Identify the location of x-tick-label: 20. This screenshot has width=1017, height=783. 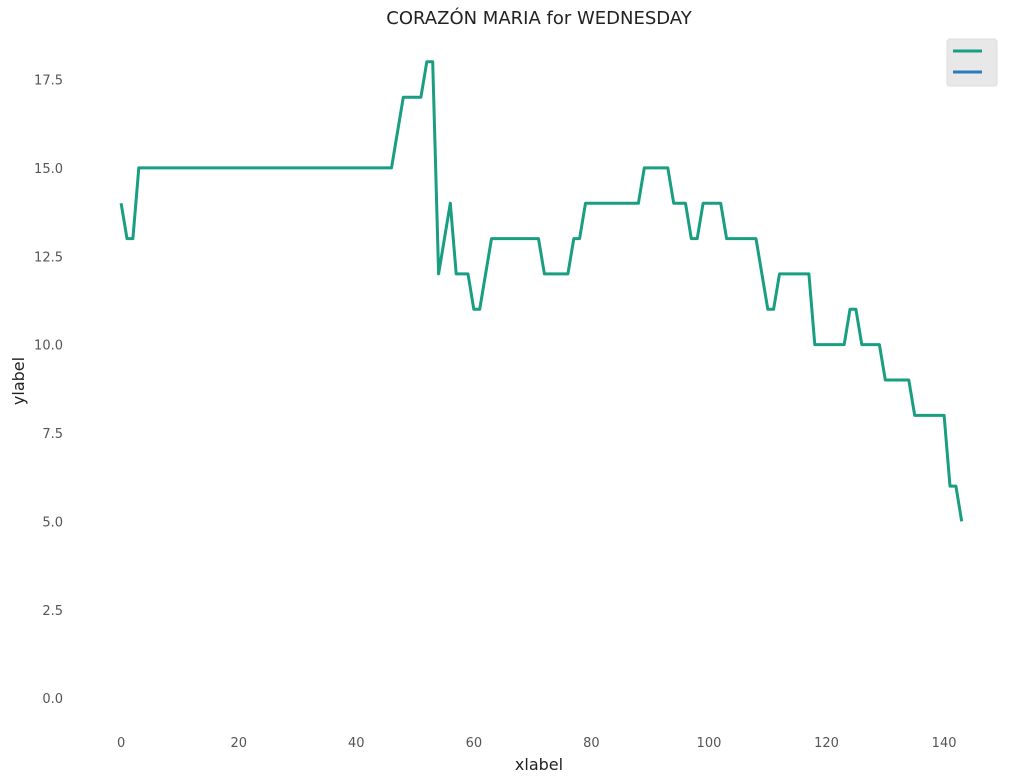
(238, 743).